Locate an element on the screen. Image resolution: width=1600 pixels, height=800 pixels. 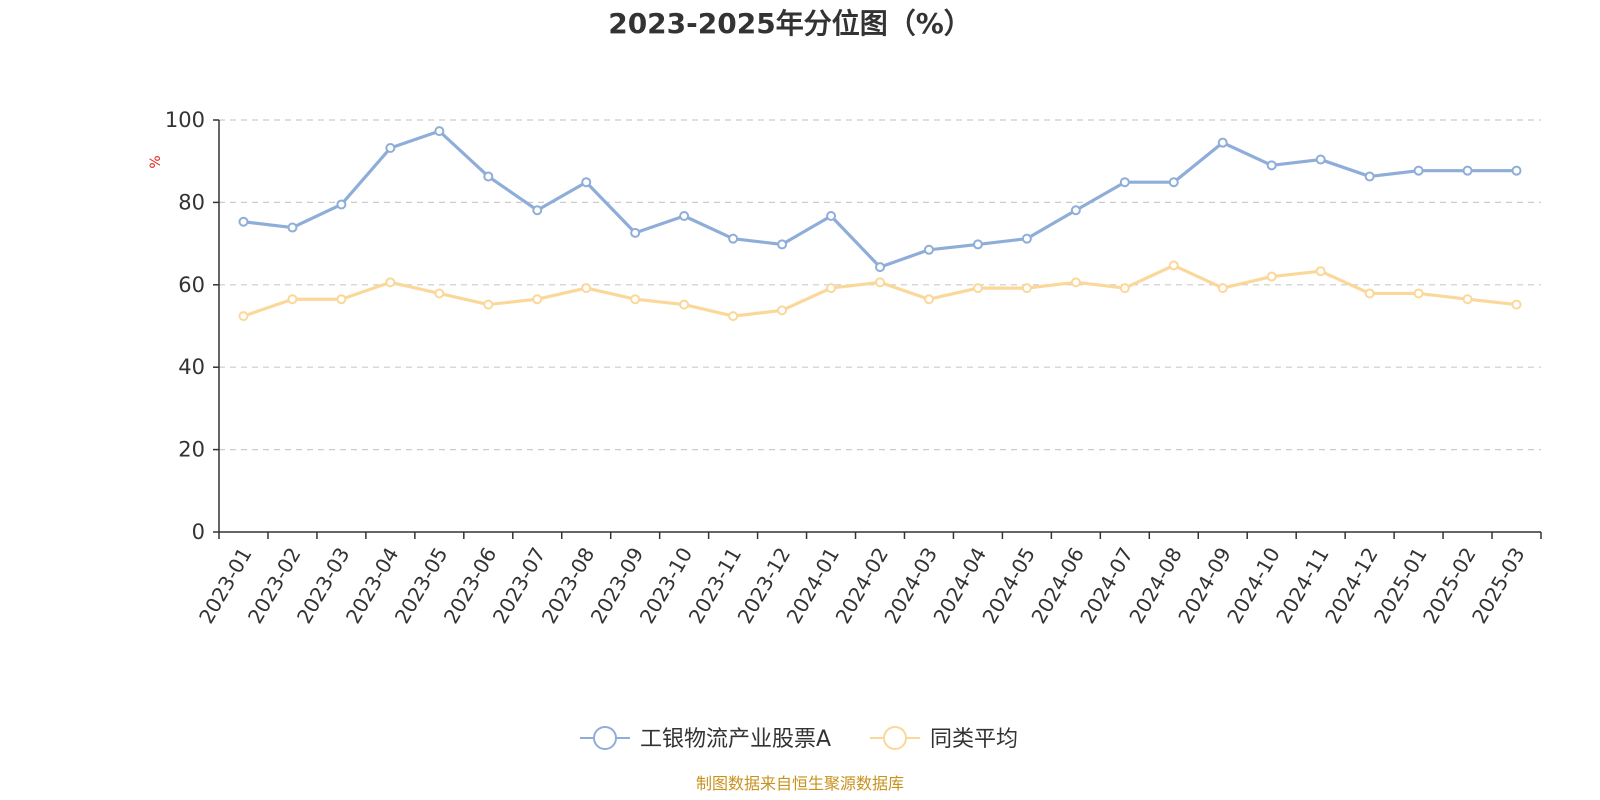
y-tick-label: 0 is located at coordinates (198, 532).